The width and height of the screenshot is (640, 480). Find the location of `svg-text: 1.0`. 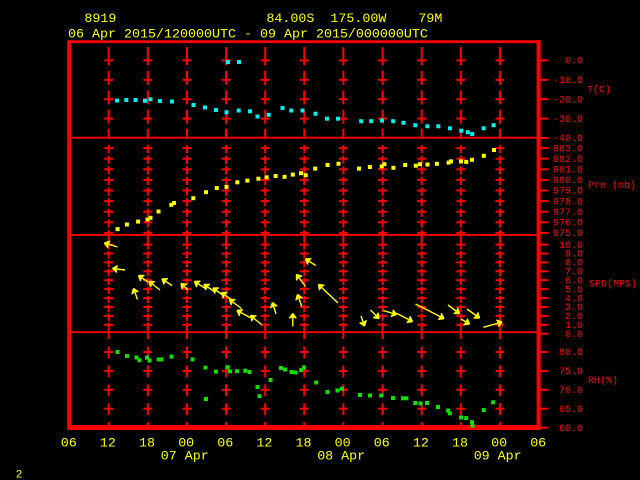

svg-text: 1.0 is located at coordinates (574, 326).